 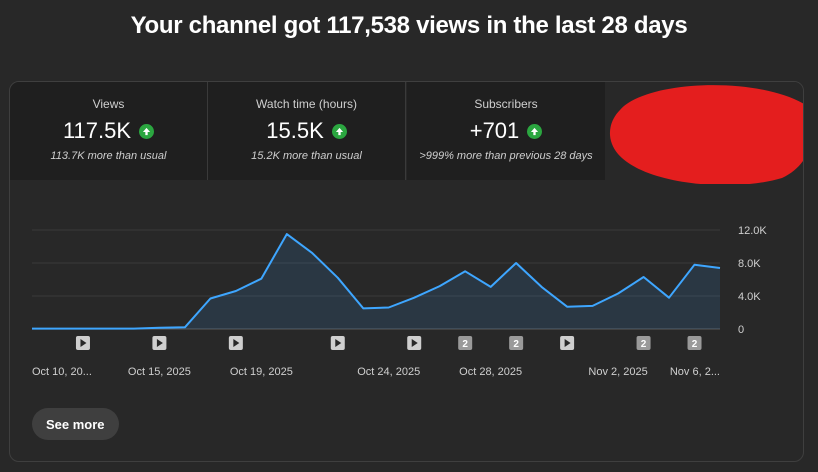 What do you see at coordinates (506, 104) in the screenshot?
I see `tab-subscribers-label: Subscribers` at bounding box center [506, 104].